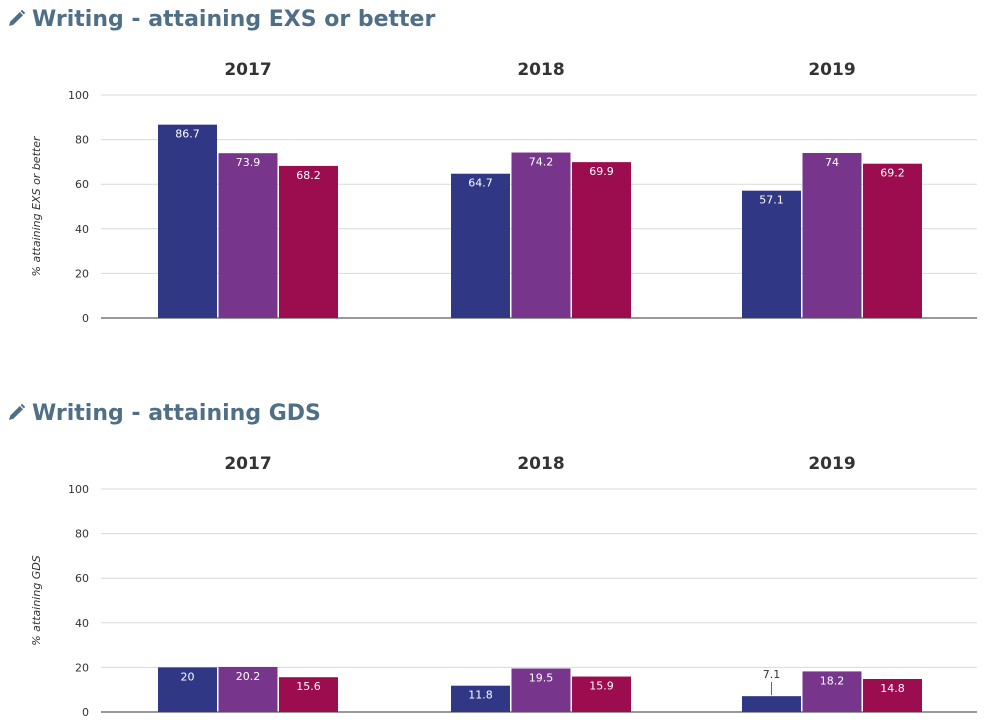  I want to click on data-label: 18.2, so click(832, 680).